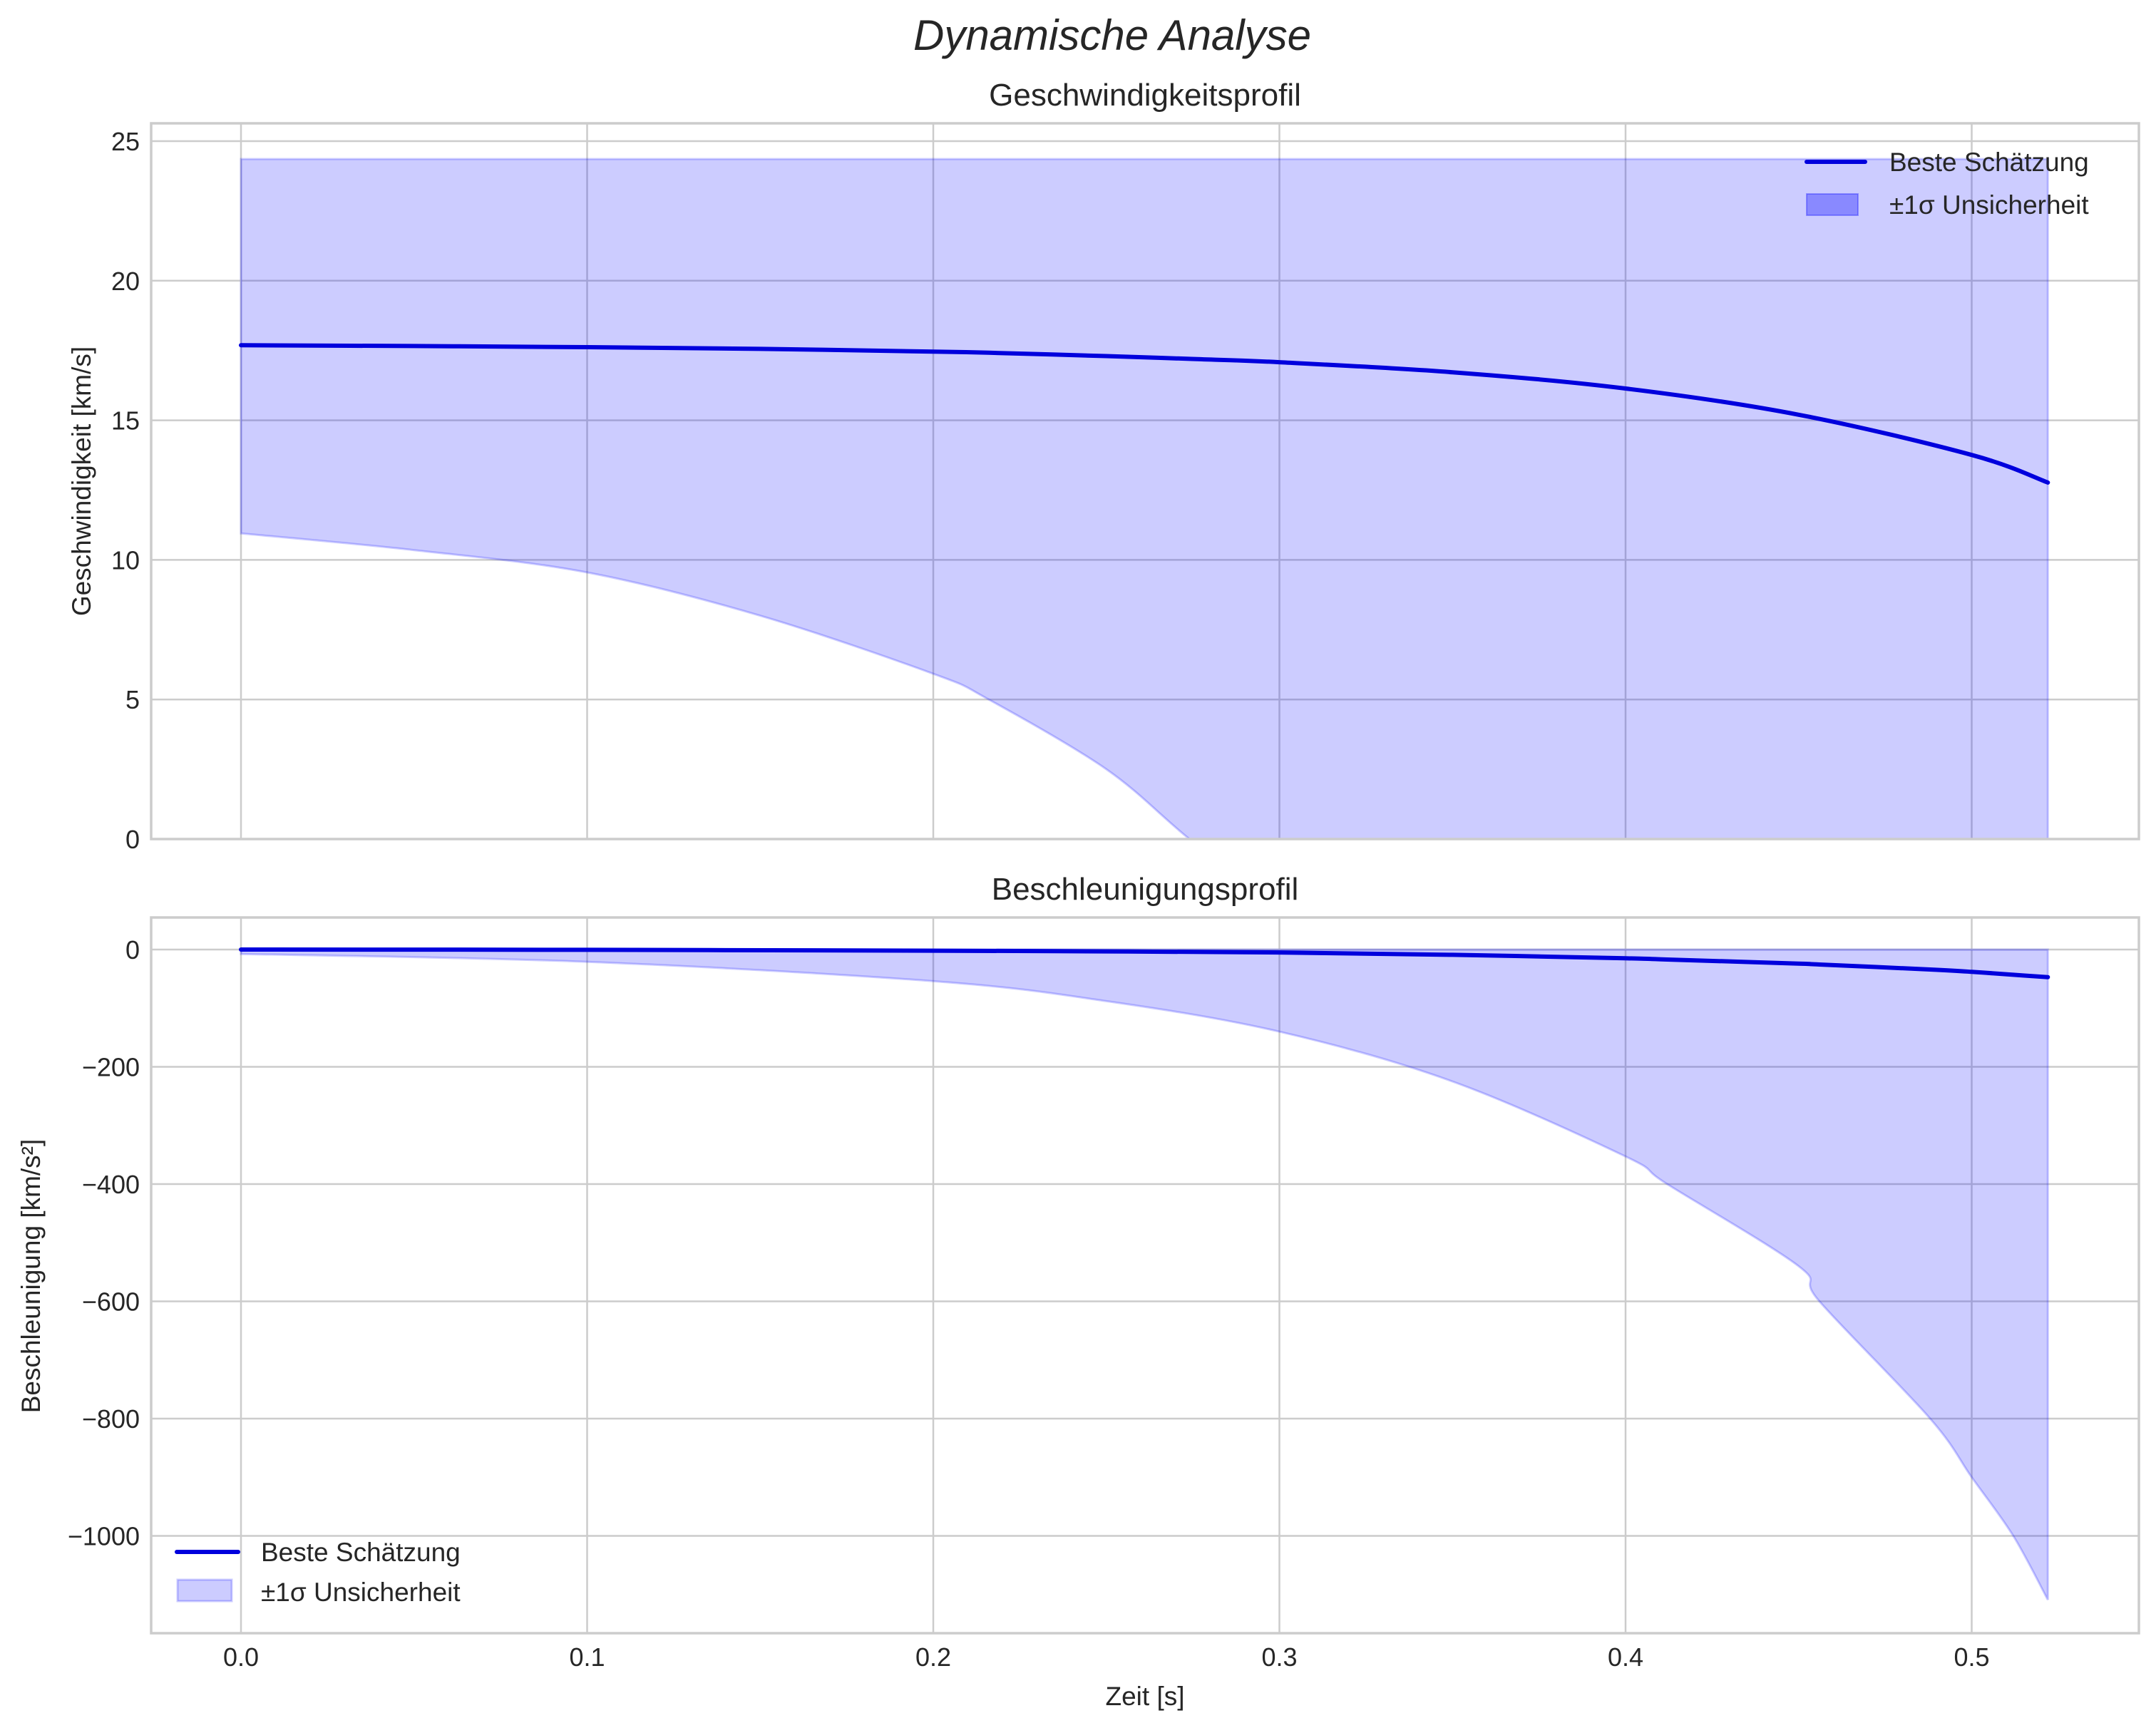 Image resolution: width=2156 pixels, height=1728 pixels. I want to click on velocity-best-estimate-line, so click(1144, 414).